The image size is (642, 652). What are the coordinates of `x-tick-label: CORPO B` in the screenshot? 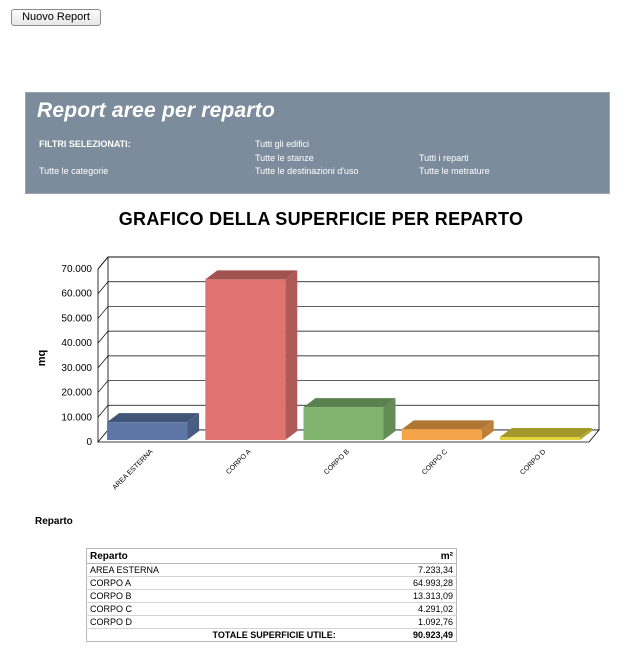 It's located at (337, 462).